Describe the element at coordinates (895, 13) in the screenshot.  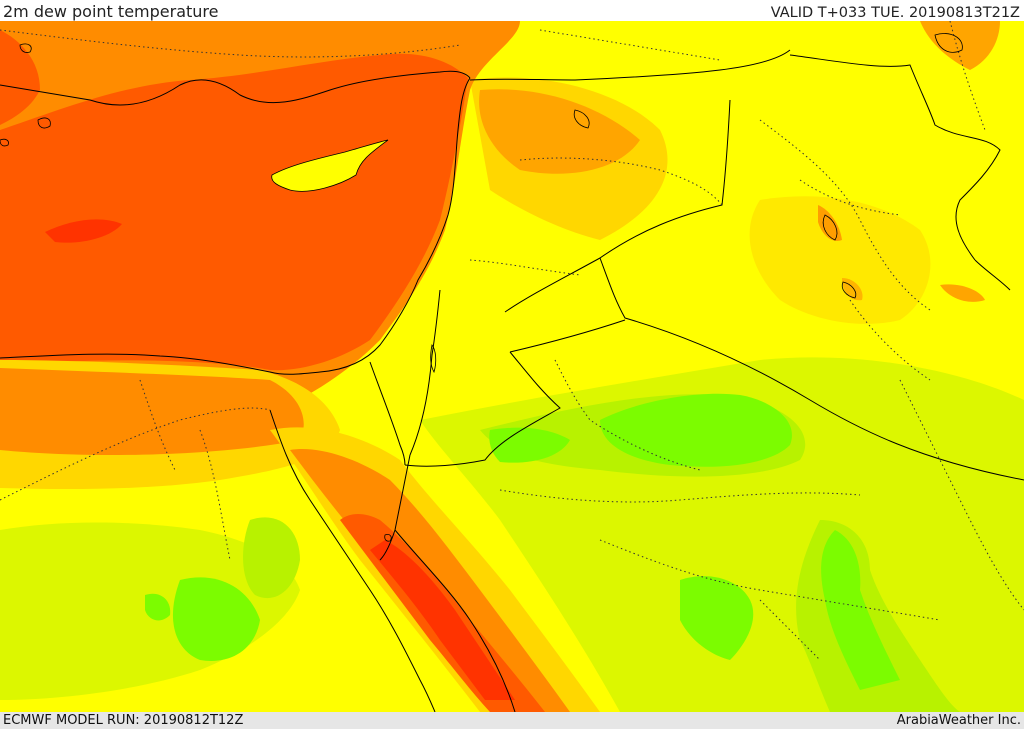
I see `valid-time-label: VALID T+033 TUE. 20190813T21Z` at that location.